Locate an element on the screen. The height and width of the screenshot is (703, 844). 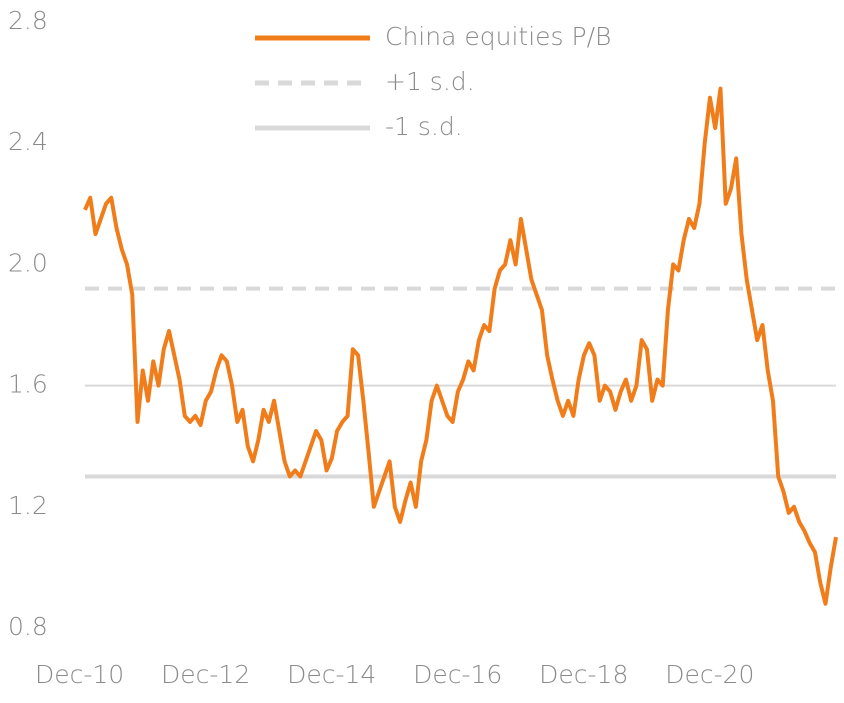
y-tick-label: 1.2 is located at coordinates (28, 505).